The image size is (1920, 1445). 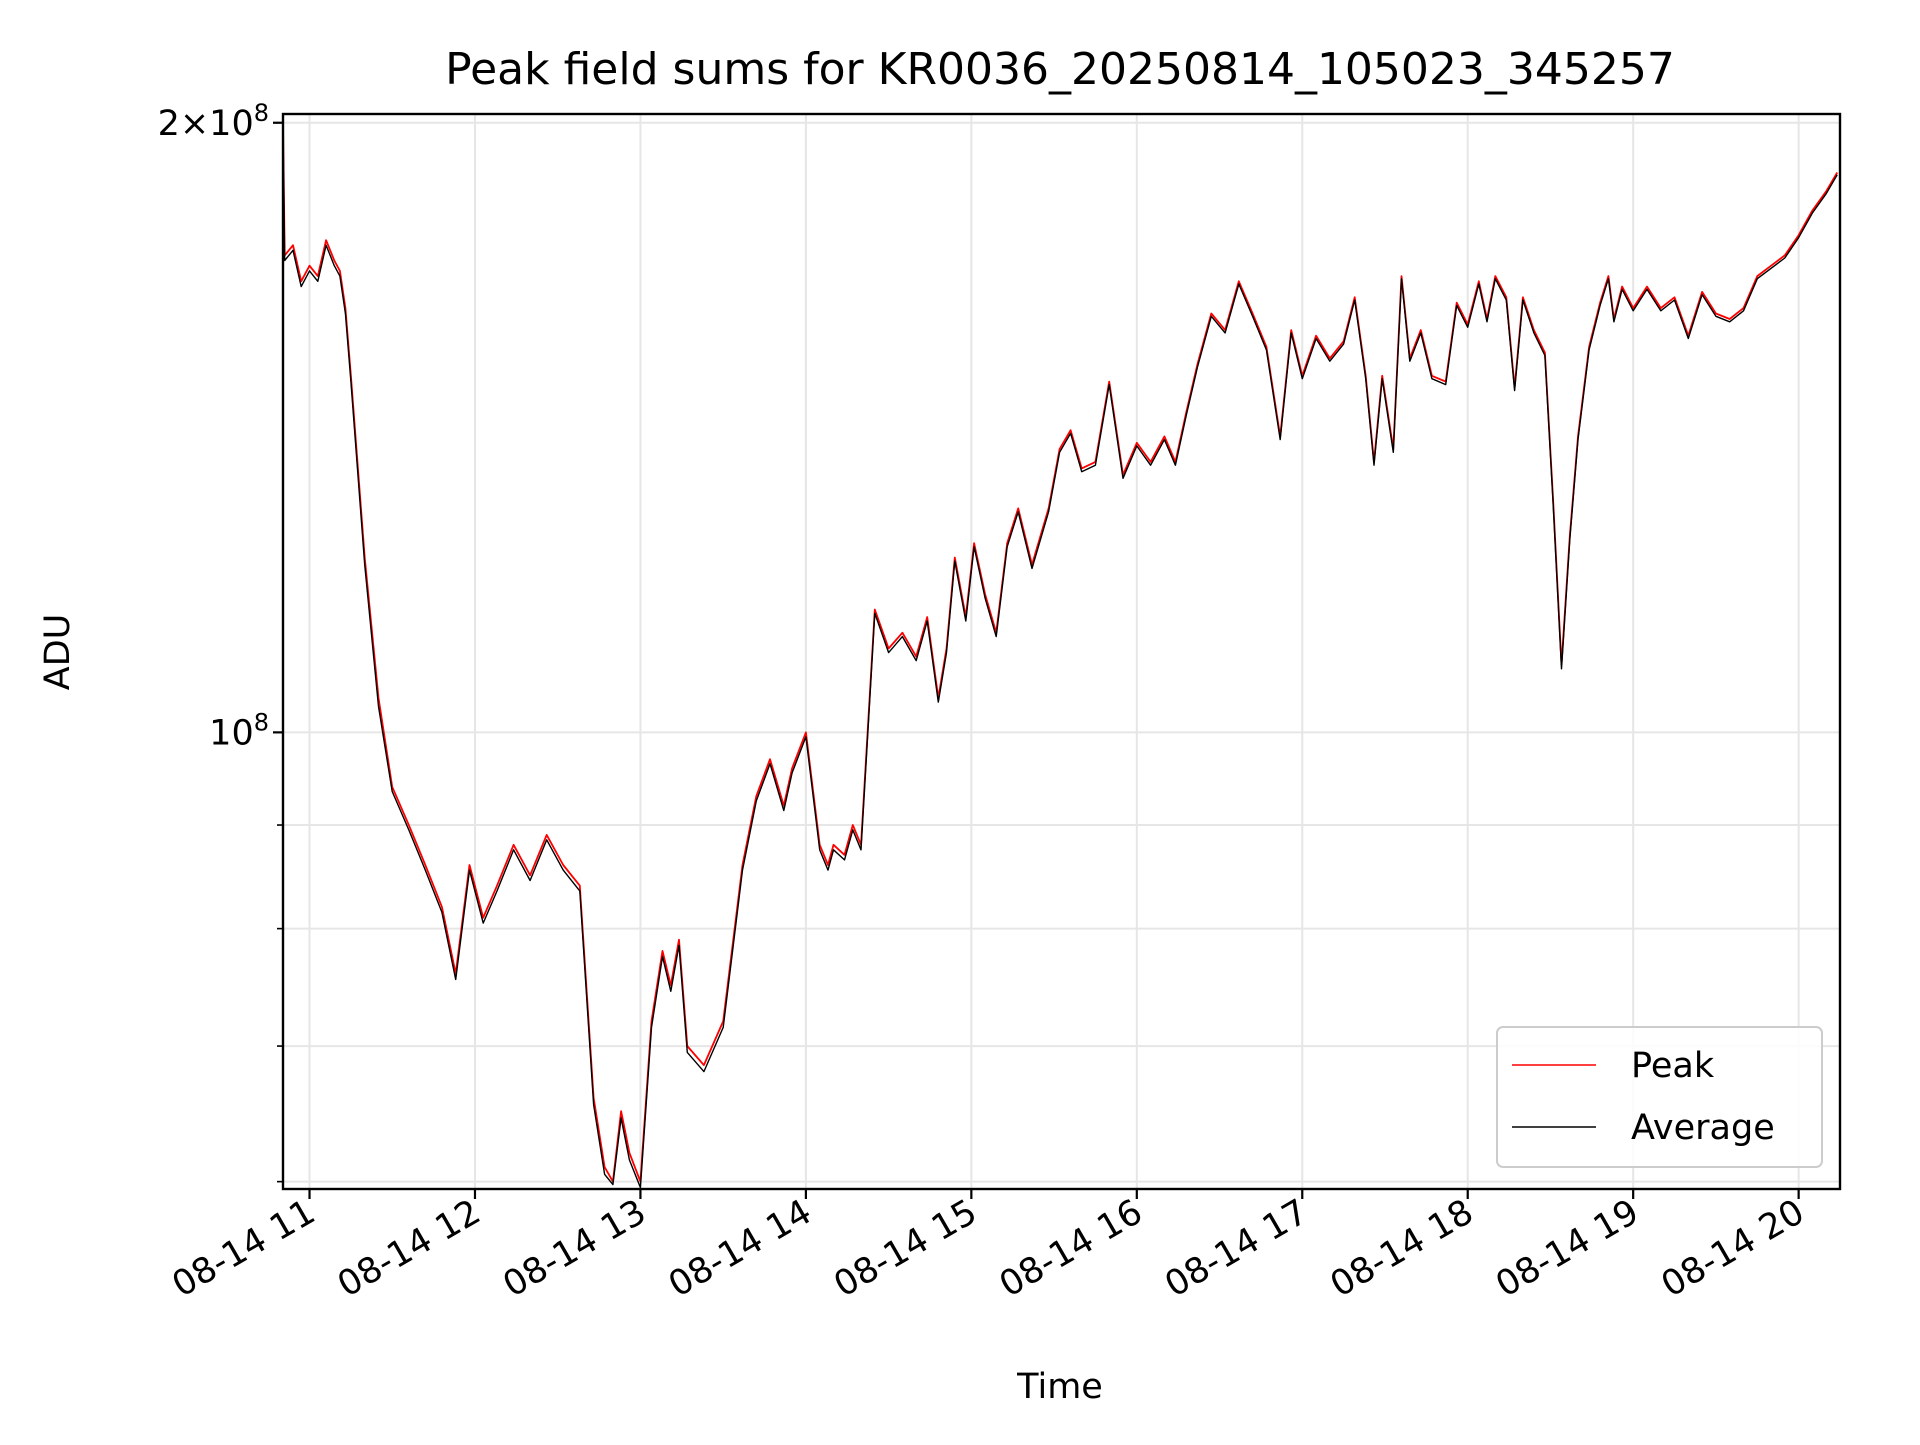 What do you see at coordinates (58, 652) in the screenshot?
I see `y-axis-label: ADU` at bounding box center [58, 652].